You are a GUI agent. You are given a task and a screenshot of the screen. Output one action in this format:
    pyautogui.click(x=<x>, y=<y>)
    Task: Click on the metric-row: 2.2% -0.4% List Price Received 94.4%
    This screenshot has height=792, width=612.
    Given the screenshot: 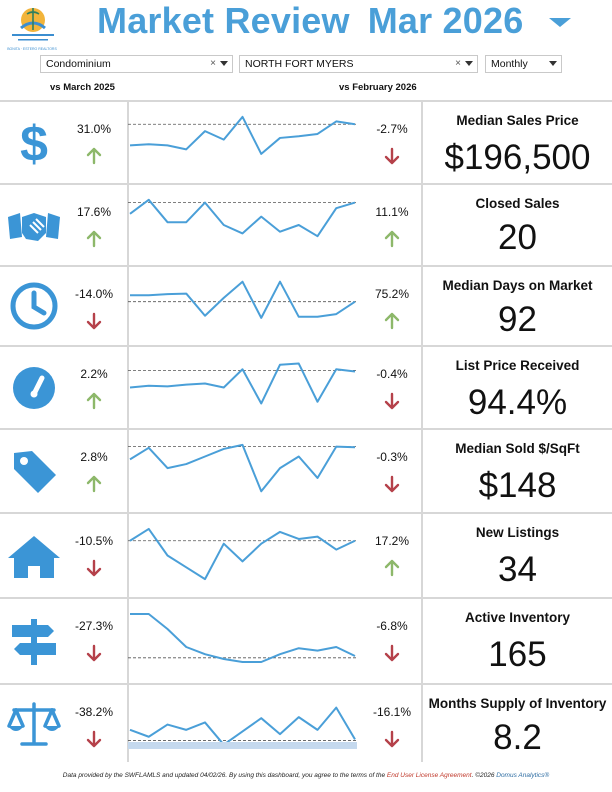 What is the action you would take?
    pyautogui.click(x=306, y=387)
    